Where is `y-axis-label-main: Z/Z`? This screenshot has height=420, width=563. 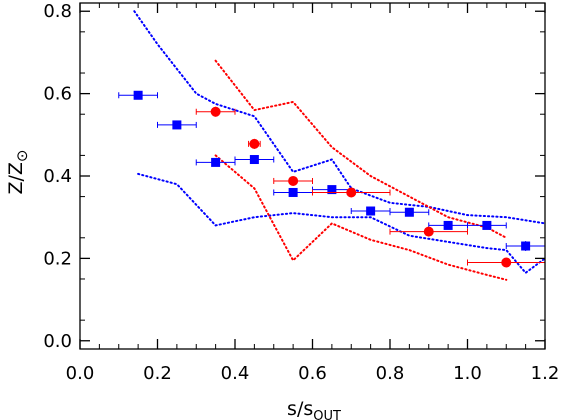 y-axis-label-main: Z/Z is located at coordinates (16, 178).